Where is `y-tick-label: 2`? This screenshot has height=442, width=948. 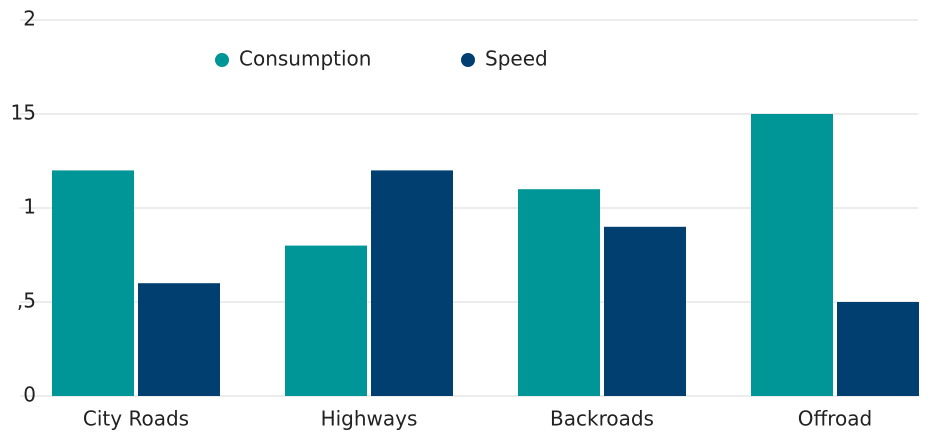 y-tick-label: 2 is located at coordinates (29, 19).